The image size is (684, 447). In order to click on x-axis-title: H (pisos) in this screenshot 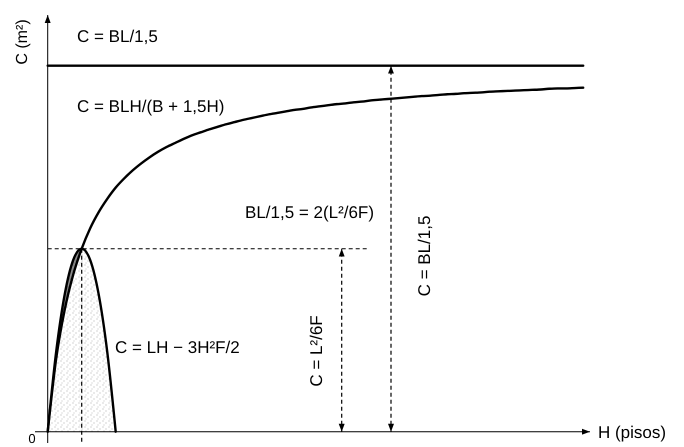, I will do `click(632, 432)`.